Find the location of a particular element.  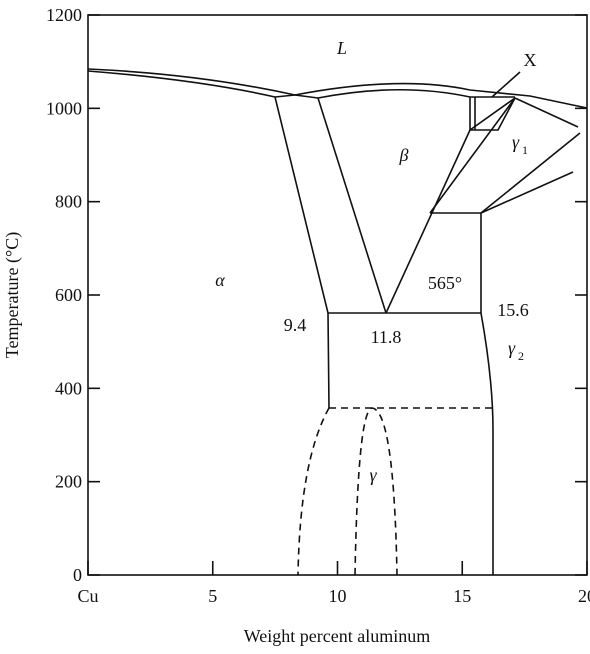

eutectoid-temp-label: 565° is located at coordinates (445, 283).